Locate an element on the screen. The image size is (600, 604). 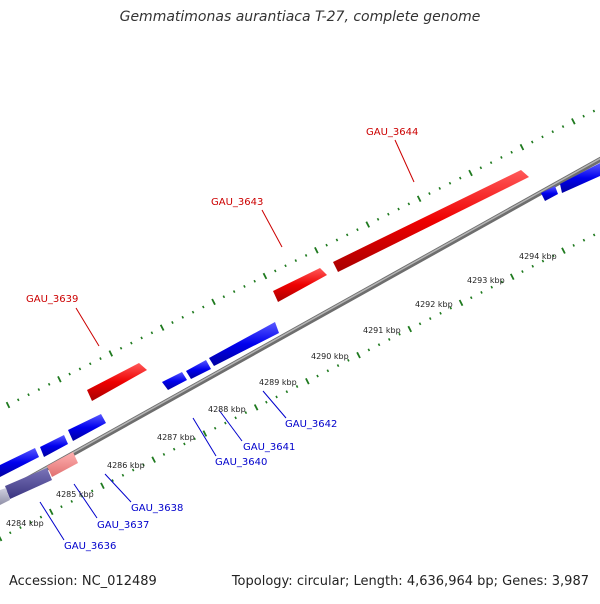
gene-arrow-gau-3645b is located at coordinates (549, 193).